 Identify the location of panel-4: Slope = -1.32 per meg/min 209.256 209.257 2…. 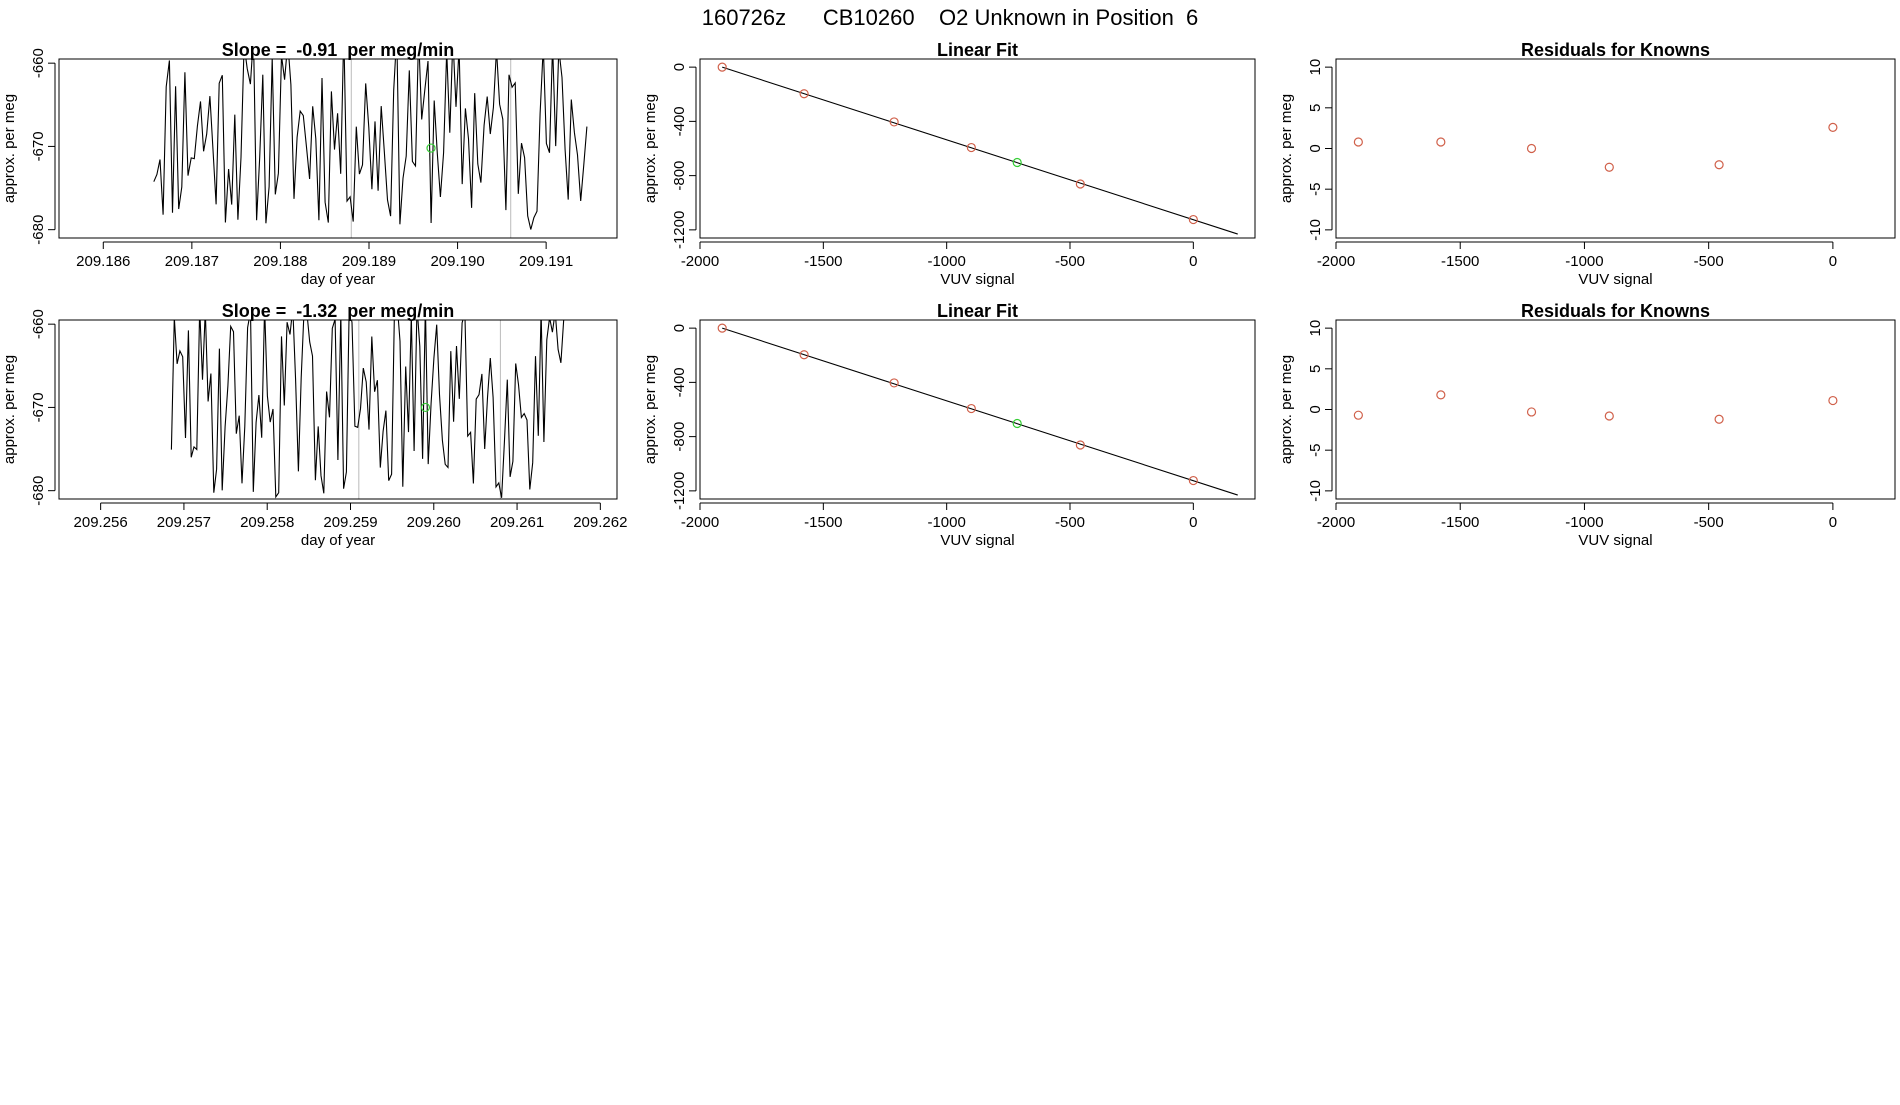
(314, 425).